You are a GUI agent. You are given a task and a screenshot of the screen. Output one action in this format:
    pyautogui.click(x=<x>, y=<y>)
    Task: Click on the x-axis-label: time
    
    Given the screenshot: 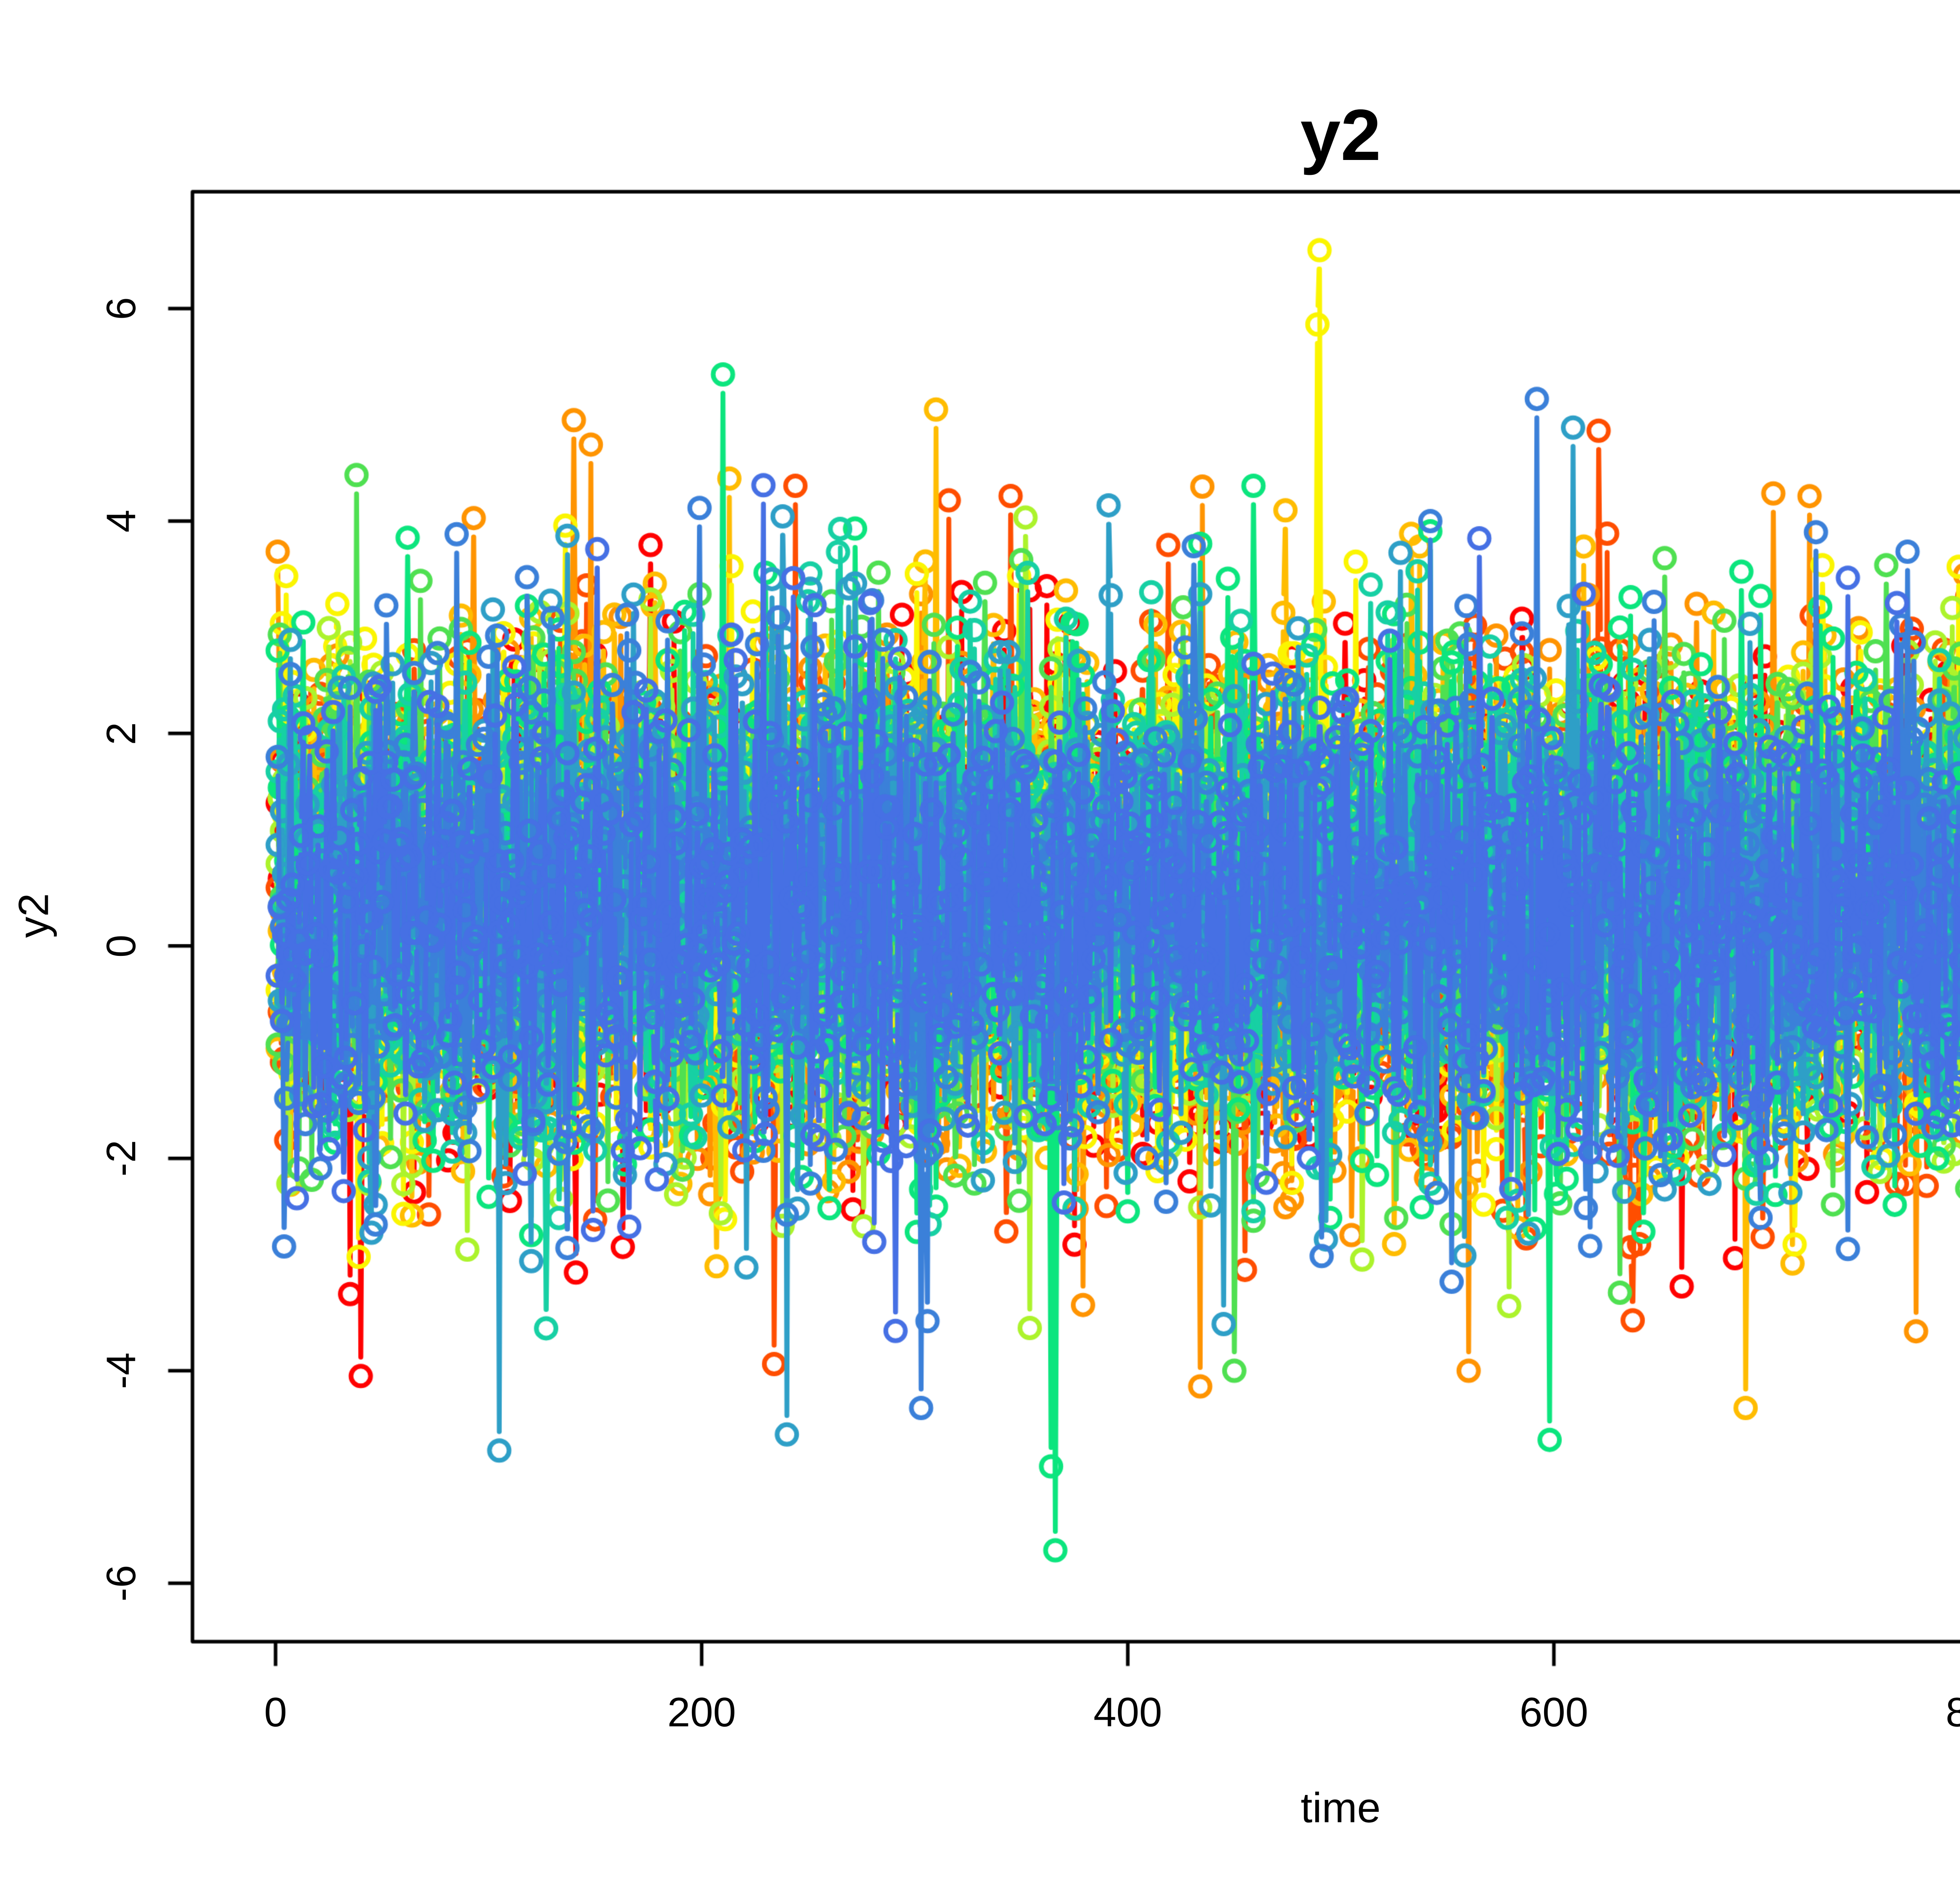 What is the action you would take?
    pyautogui.click(x=1340, y=1807)
    